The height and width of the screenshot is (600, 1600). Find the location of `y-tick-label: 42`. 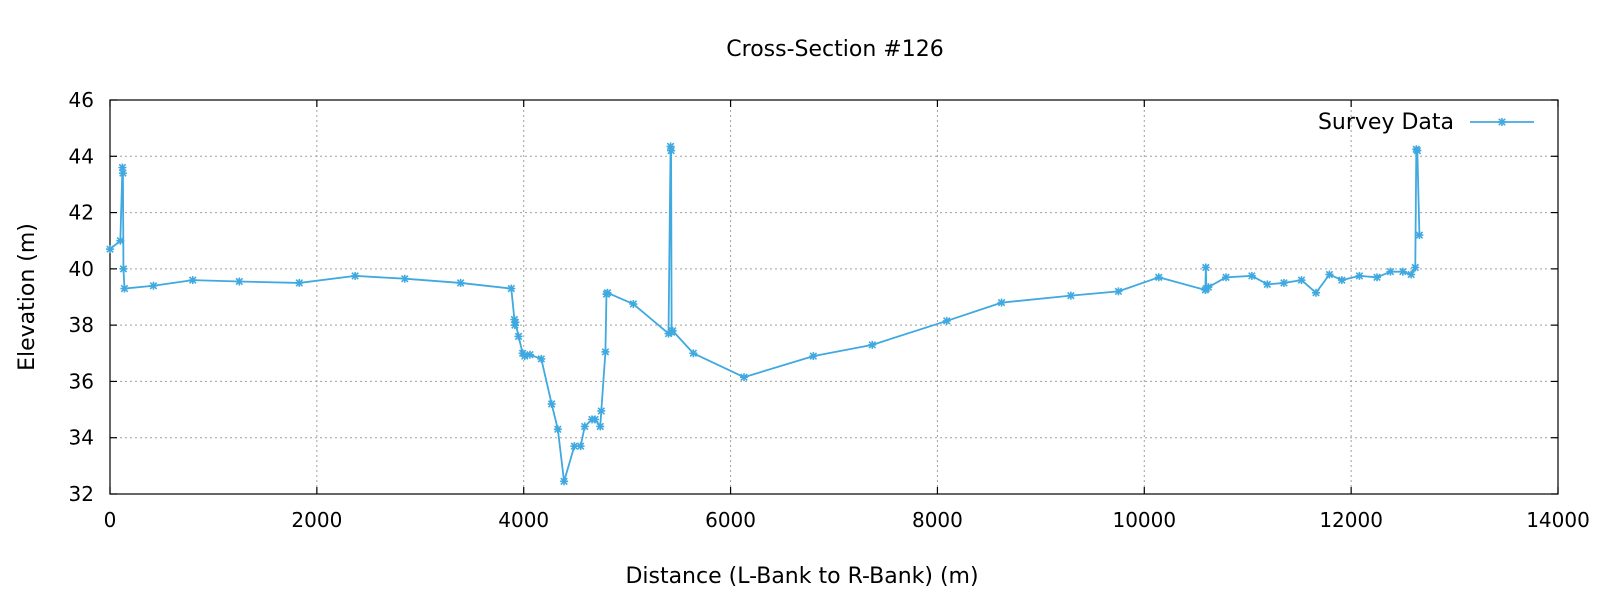

y-tick-label: 42 is located at coordinates (81, 213).